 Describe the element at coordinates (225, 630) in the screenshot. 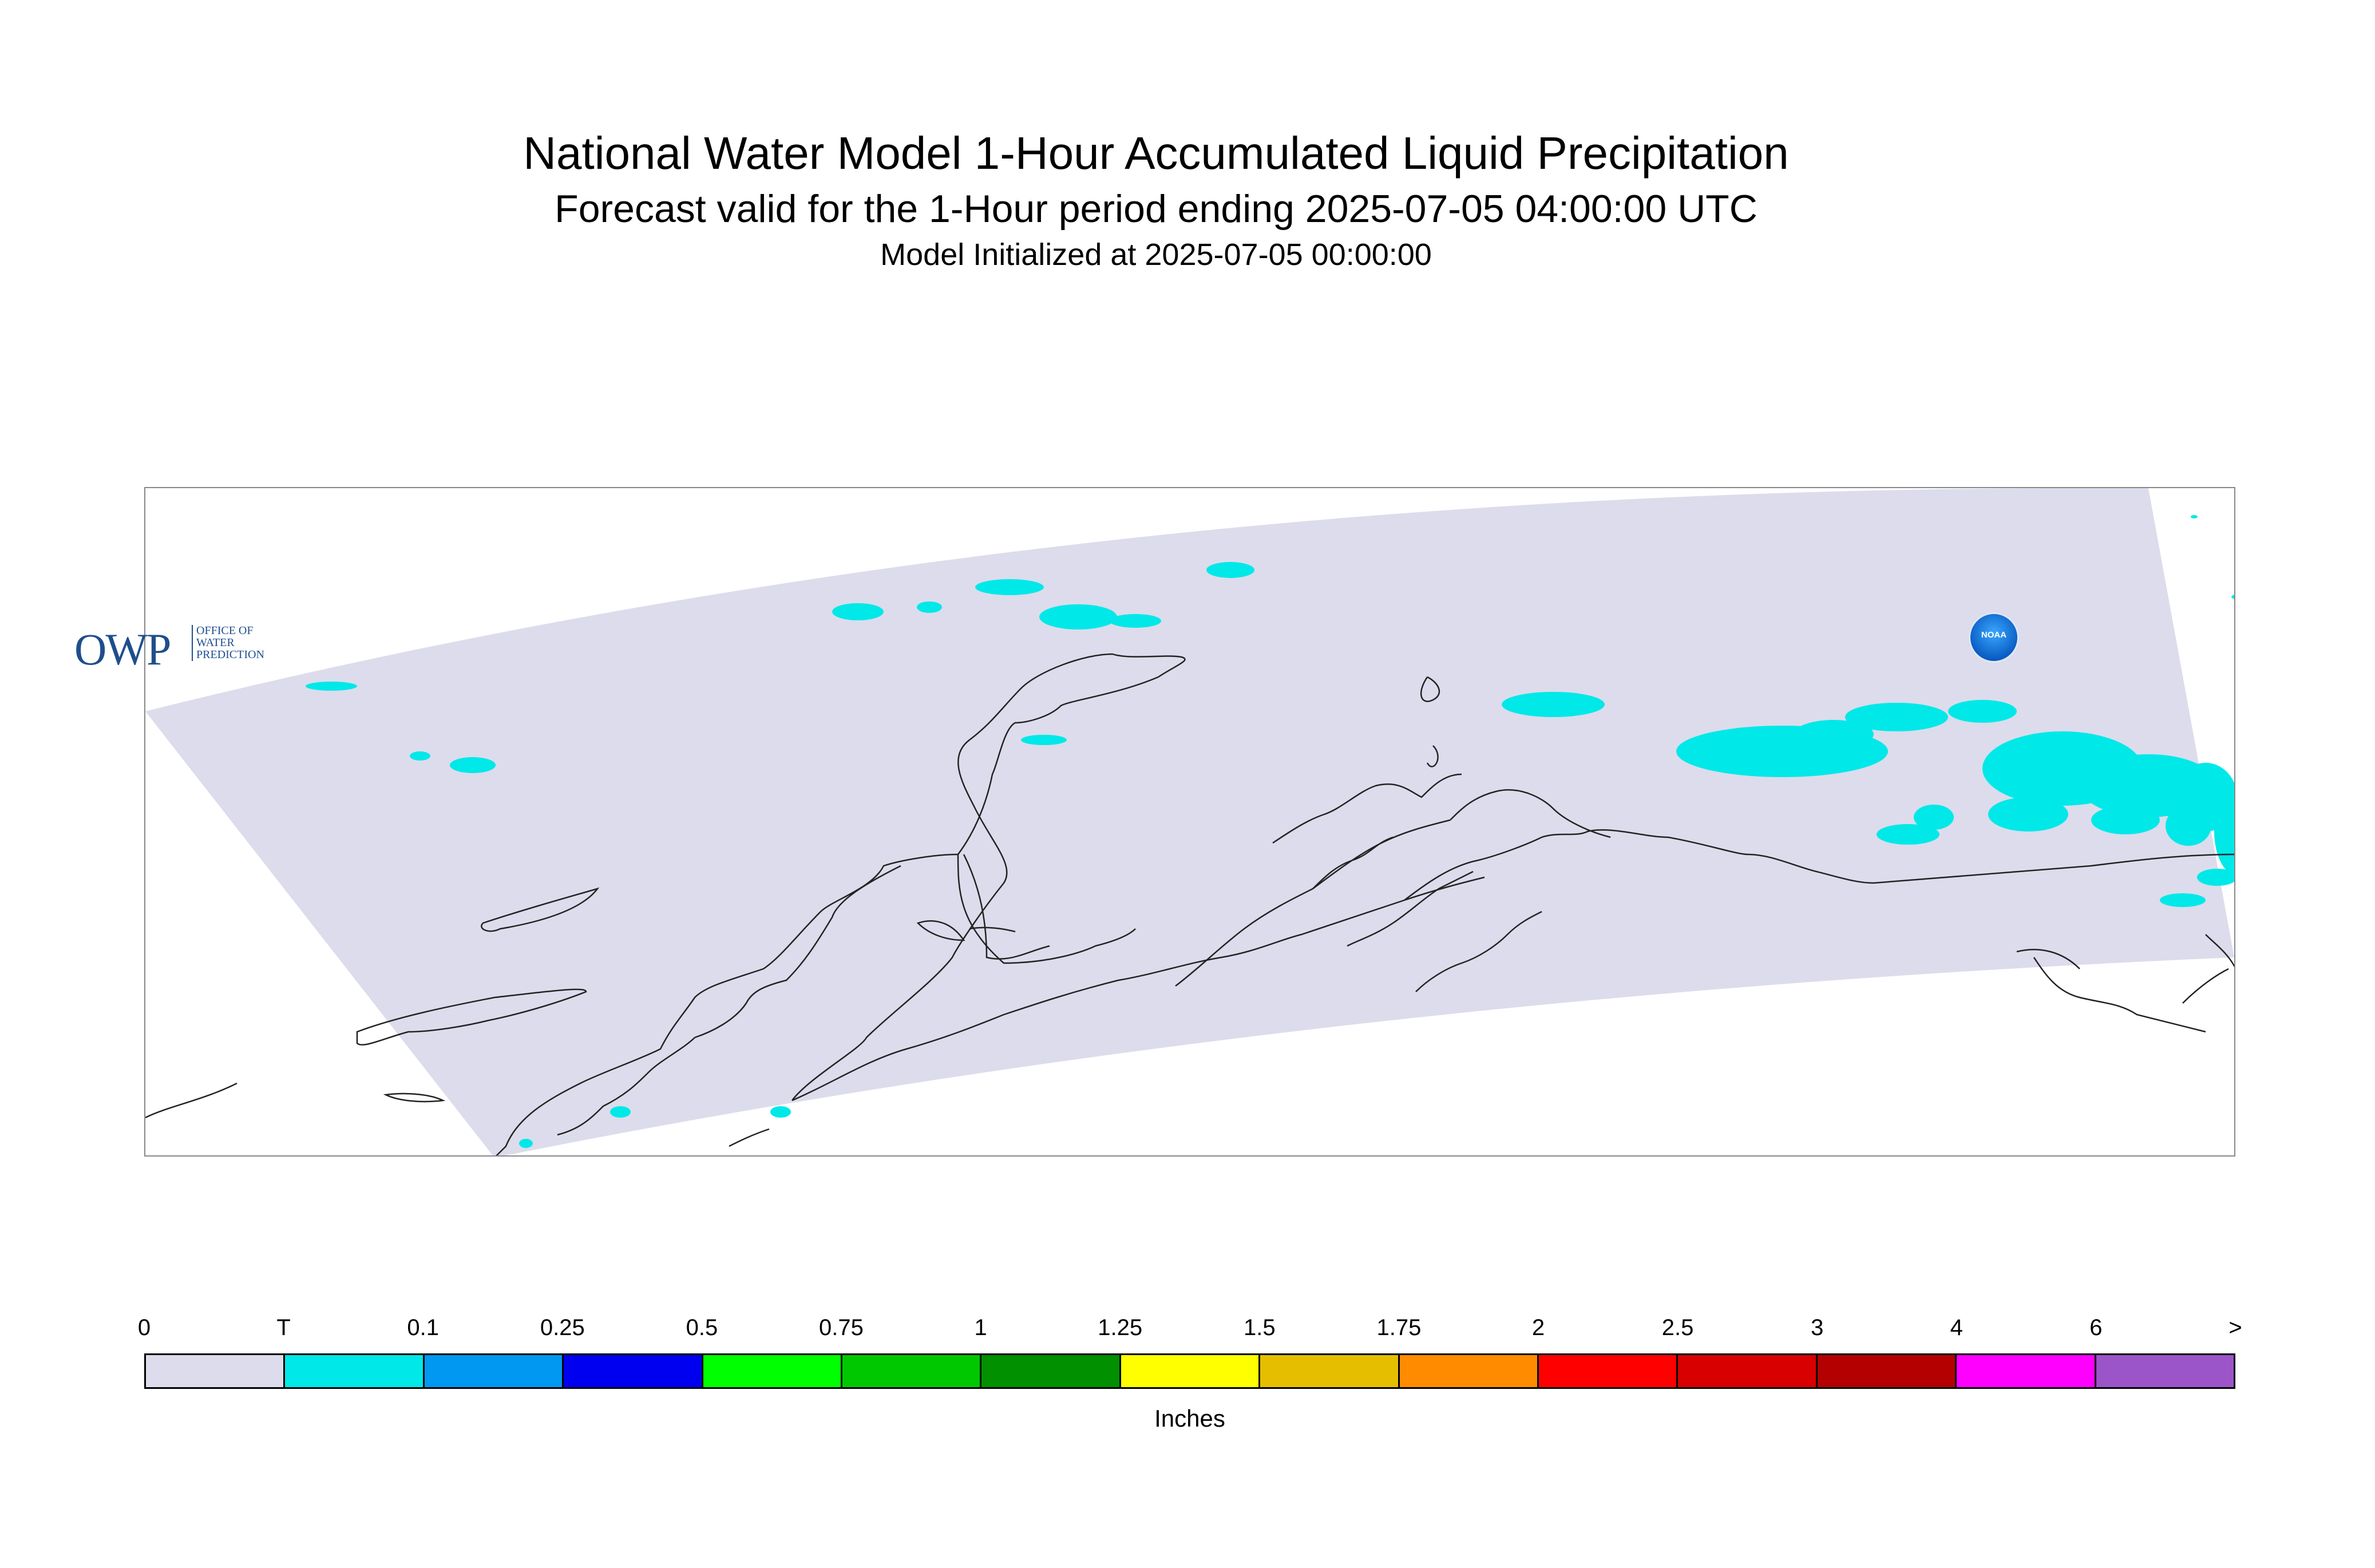

I see `owp-sub-line: OFFICE OF` at that location.